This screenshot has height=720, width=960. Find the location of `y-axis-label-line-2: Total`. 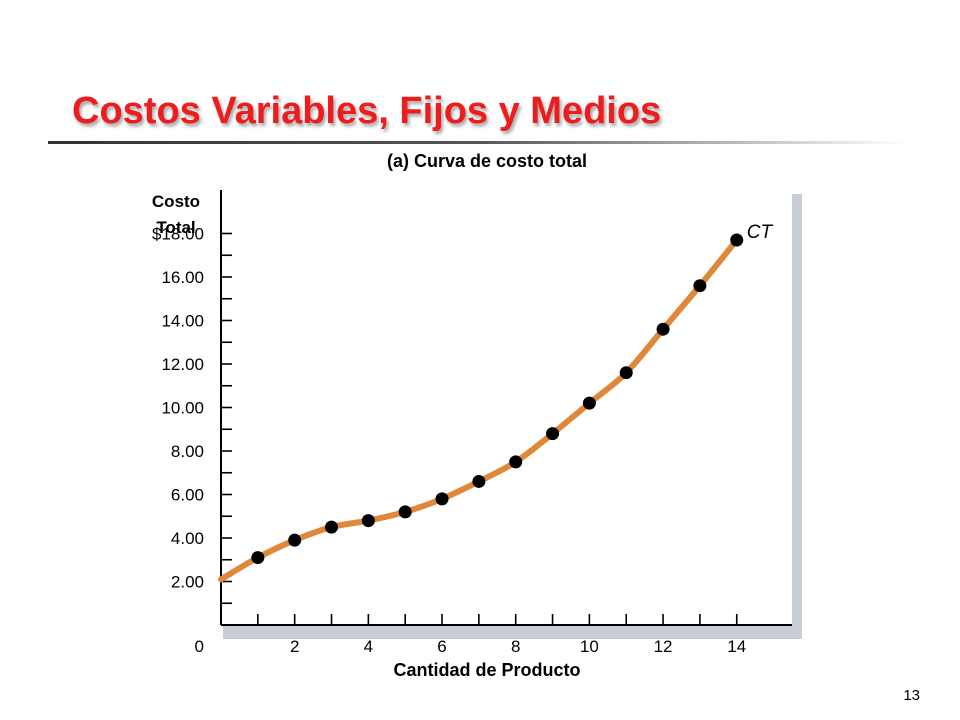

y-axis-label-line-2: Total is located at coordinates (175, 227).